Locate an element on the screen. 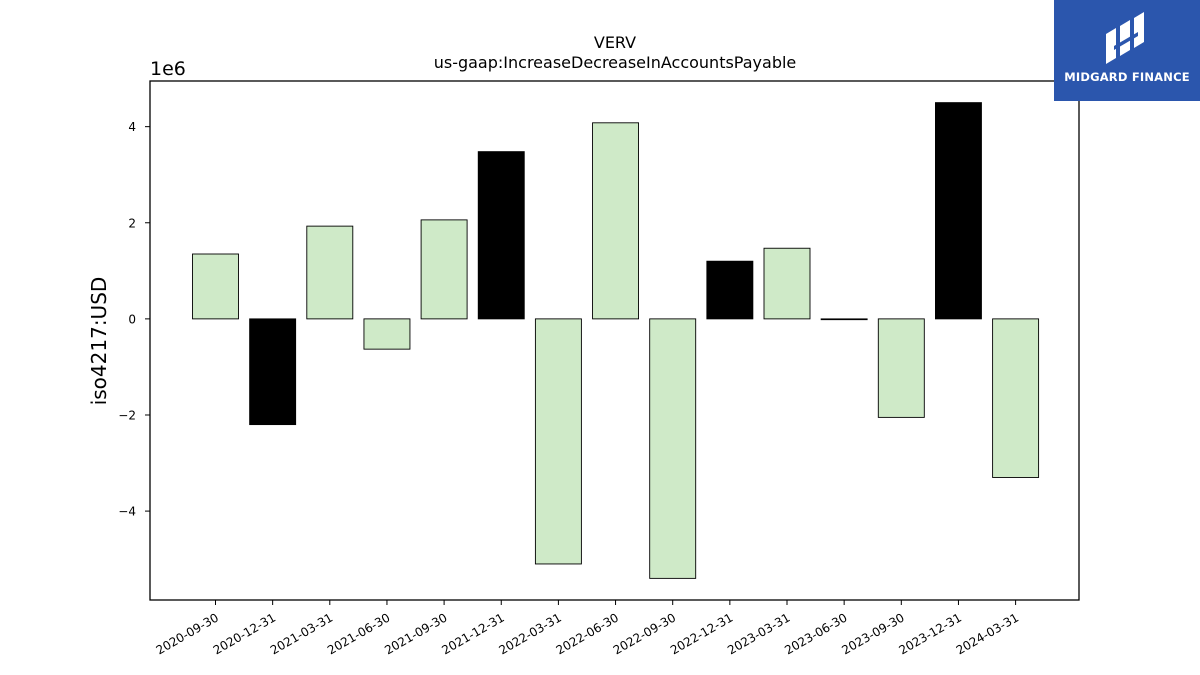 The image size is (1200, 675). x-tick-label: 2023-06-30 is located at coordinates (815, 633).